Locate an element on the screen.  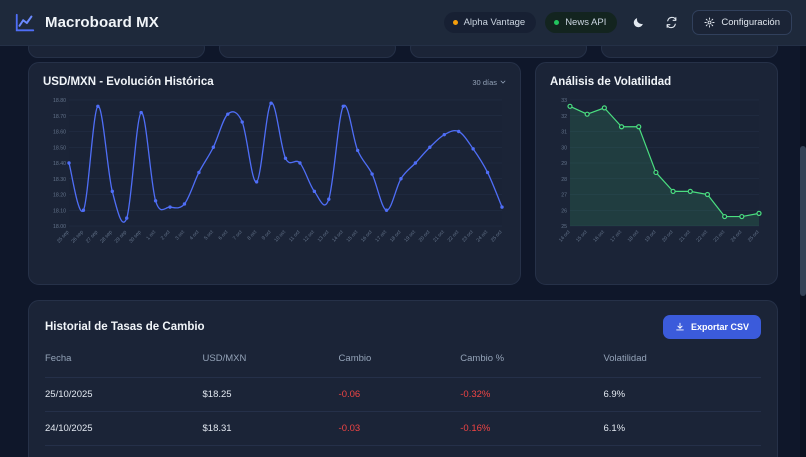
scrollbar-thumb is located at coordinates (803, 221).